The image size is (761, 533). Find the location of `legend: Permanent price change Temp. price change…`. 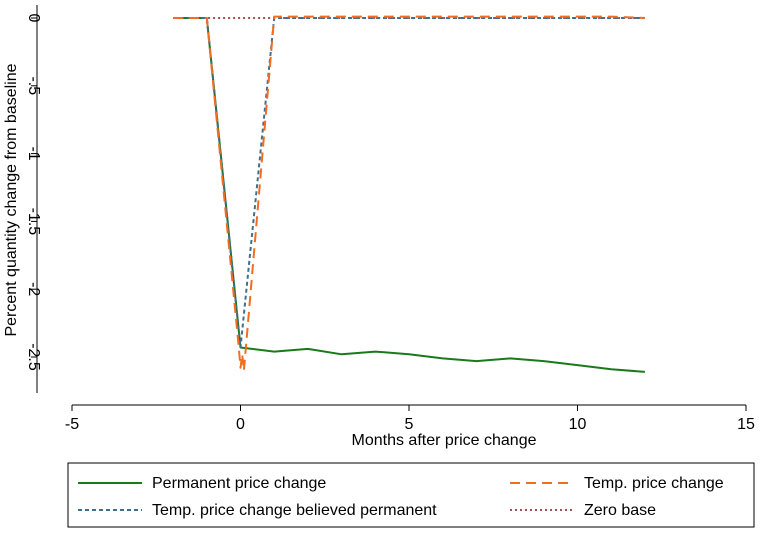

legend: Permanent price change Temp. price change… is located at coordinates (411, 495).